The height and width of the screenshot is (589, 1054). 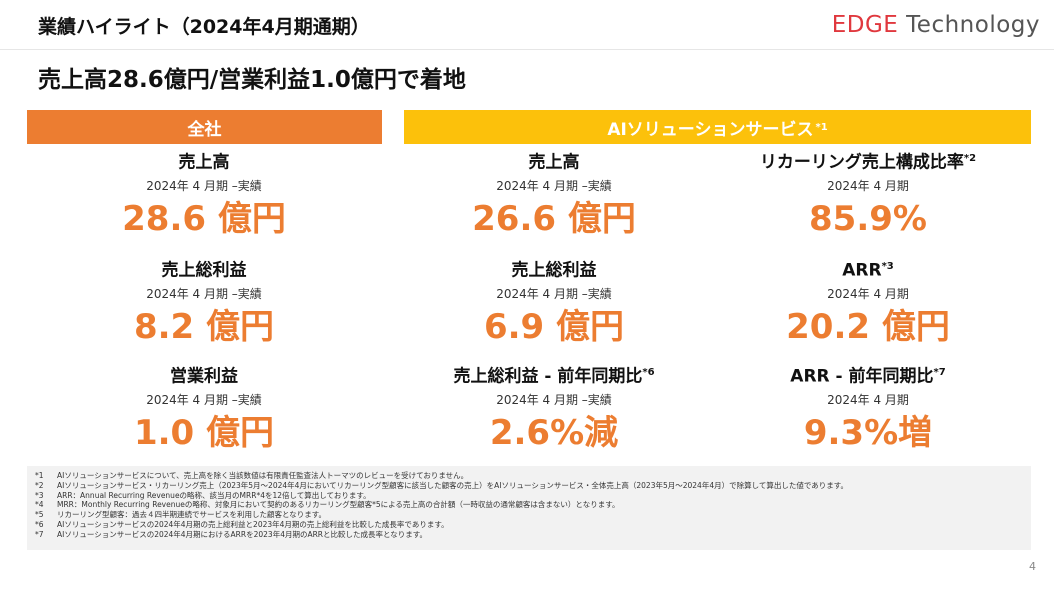 I want to click on metric-ai-gross-profit-yoy: 売上総利益 - 前年同期比*6 2024年 4 月期 –実績 2.6%減, so click(x=554, y=407).